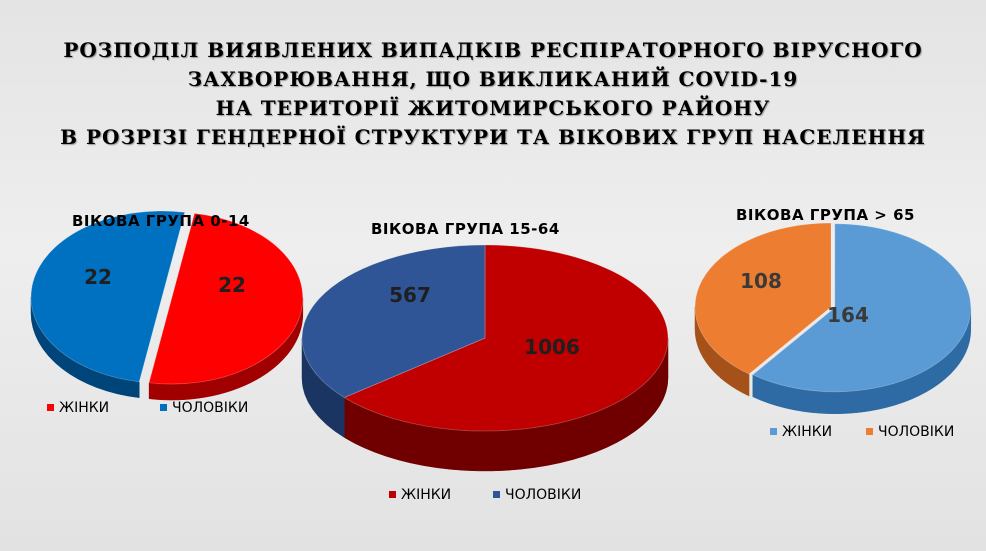  I want to click on pie-chart-3: 164 108 ВІКОВА ГРУПА > 65 ЖІНКИ ЧОЛОВІКИ, so click(833, 323).